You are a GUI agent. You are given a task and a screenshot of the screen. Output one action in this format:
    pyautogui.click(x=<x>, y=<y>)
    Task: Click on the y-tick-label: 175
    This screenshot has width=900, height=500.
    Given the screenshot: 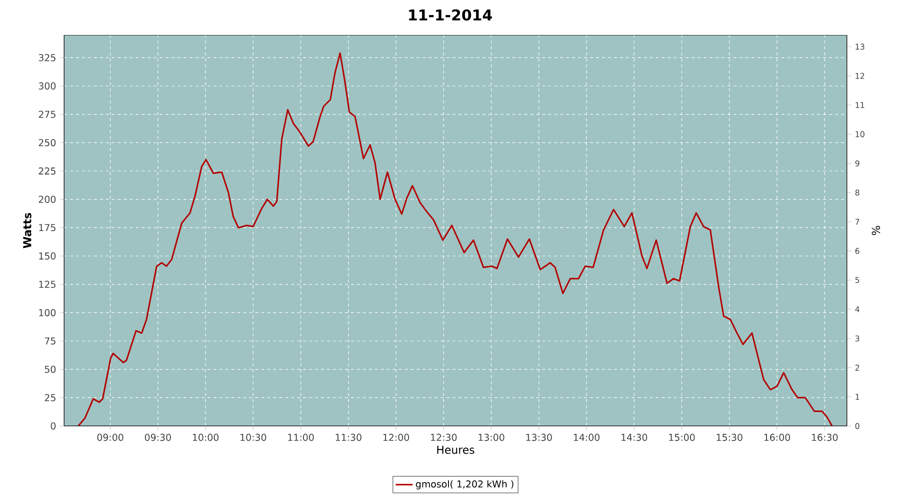 What is the action you would take?
    pyautogui.click(x=47, y=228)
    